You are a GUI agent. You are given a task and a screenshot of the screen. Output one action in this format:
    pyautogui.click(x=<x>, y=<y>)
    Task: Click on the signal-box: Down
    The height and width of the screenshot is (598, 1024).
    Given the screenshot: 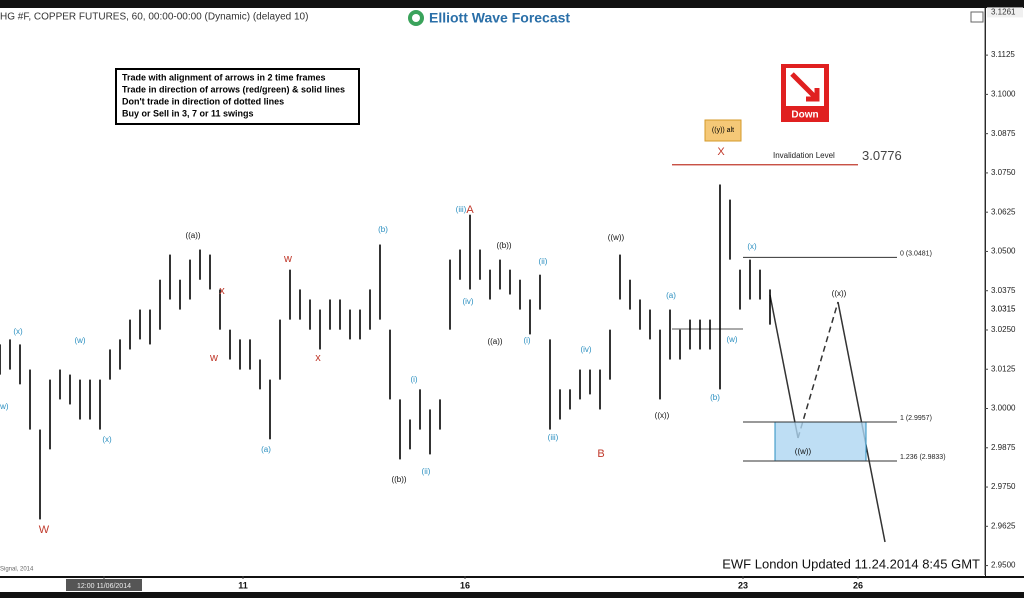 What is the action you would take?
    pyautogui.click(x=805, y=93)
    